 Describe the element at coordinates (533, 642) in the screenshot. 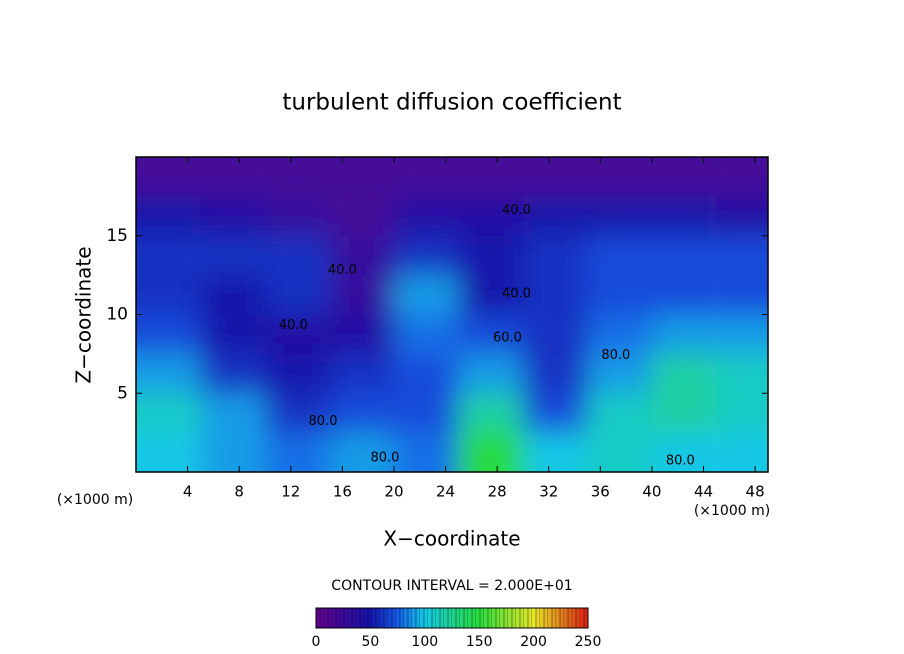

I see `colorbar-tick-label: 200` at that location.